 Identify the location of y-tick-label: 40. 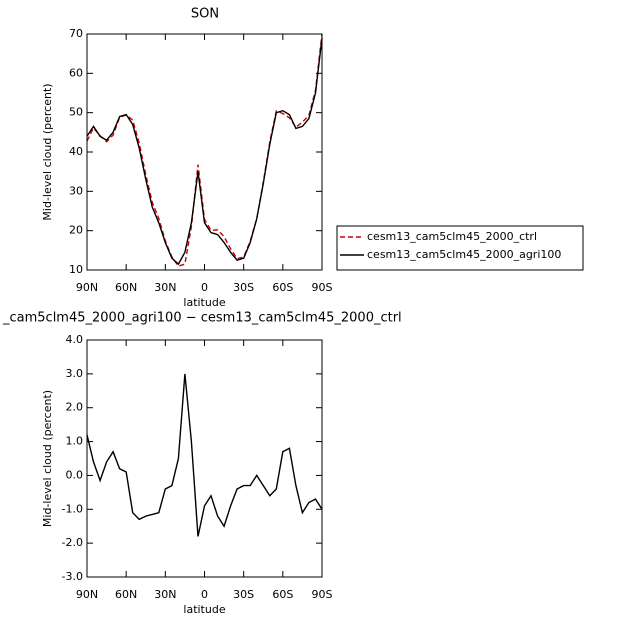
(76, 151).